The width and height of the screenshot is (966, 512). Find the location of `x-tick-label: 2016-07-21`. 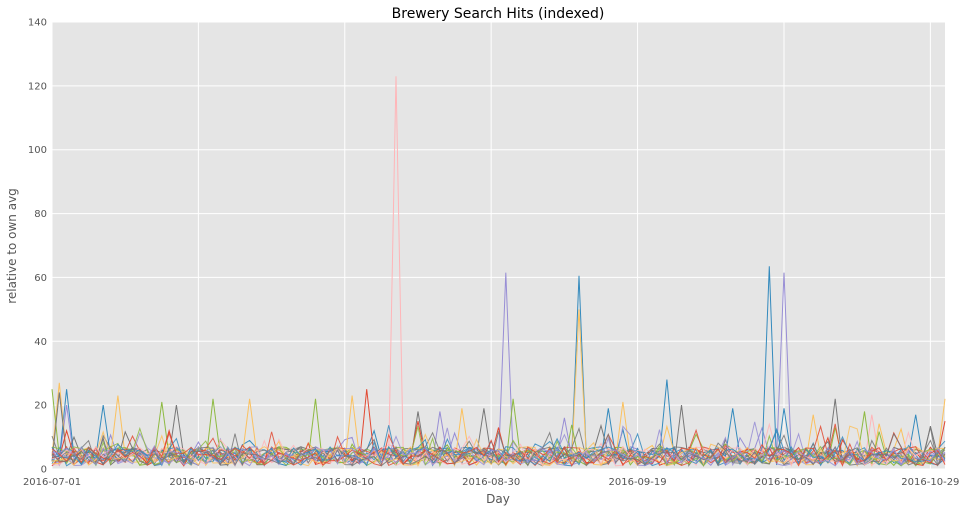

x-tick-label: 2016-07-21 is located at coordinates (198, 482).